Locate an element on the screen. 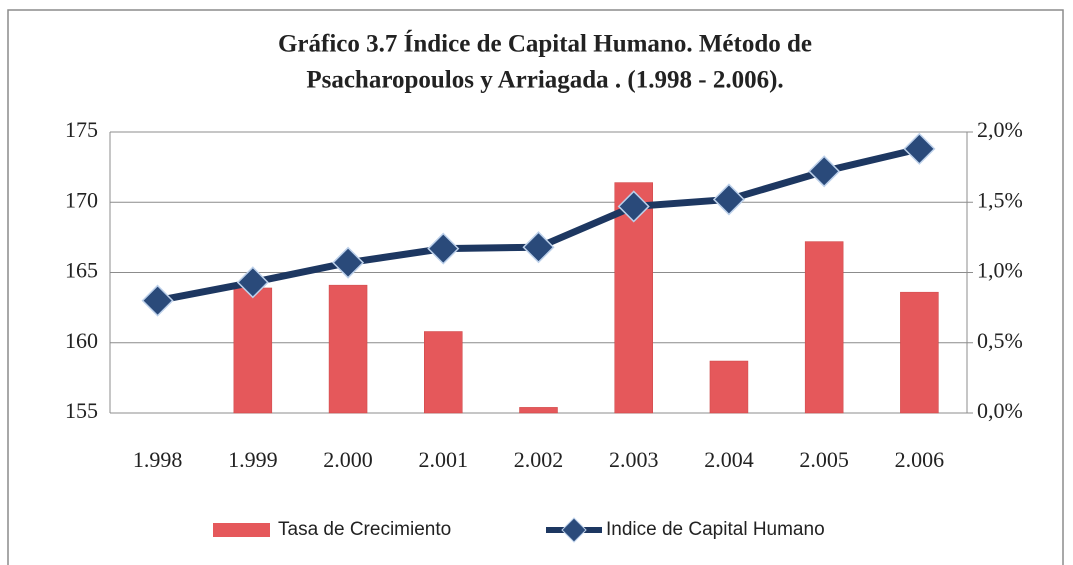 This screenshot has width=1073, height=565. y-tick-label: 170 is located at coordinates (81, 199).